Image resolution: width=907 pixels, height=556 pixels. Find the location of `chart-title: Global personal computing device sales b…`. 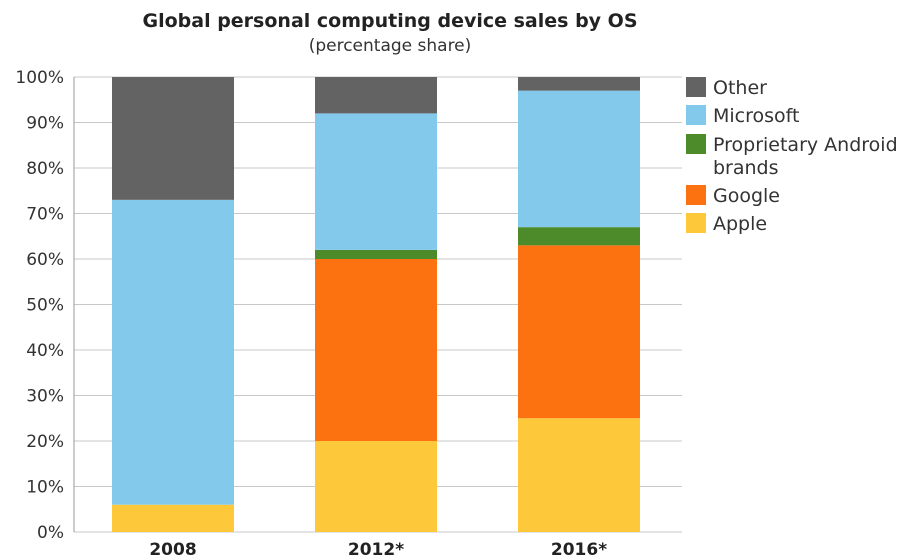

chart-title: Global personal computing device sales b… is located at coordinates (390, 21).